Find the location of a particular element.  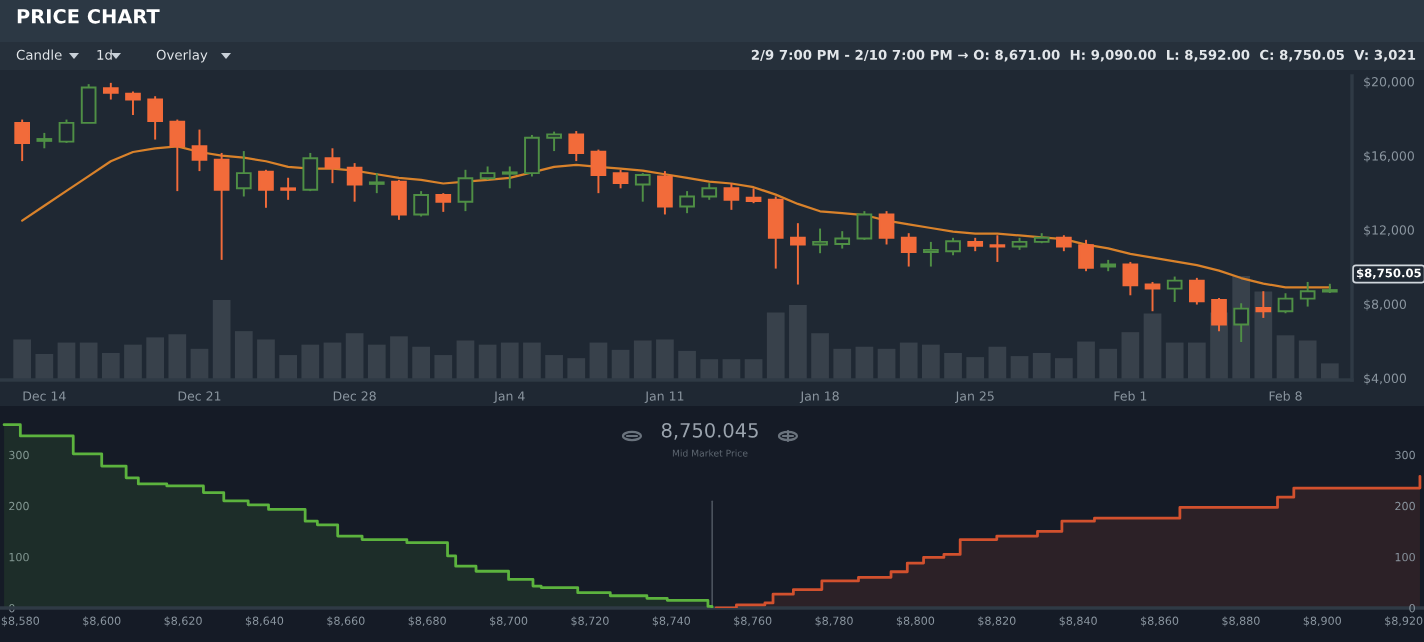

chart-title: PRICE CHART is located at coordinates (88, 16).